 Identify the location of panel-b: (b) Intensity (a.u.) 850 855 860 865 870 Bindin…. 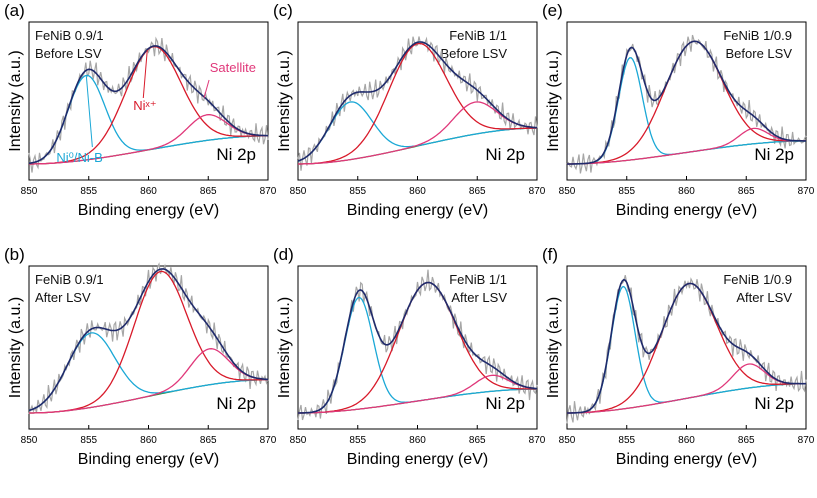
(140, 356).